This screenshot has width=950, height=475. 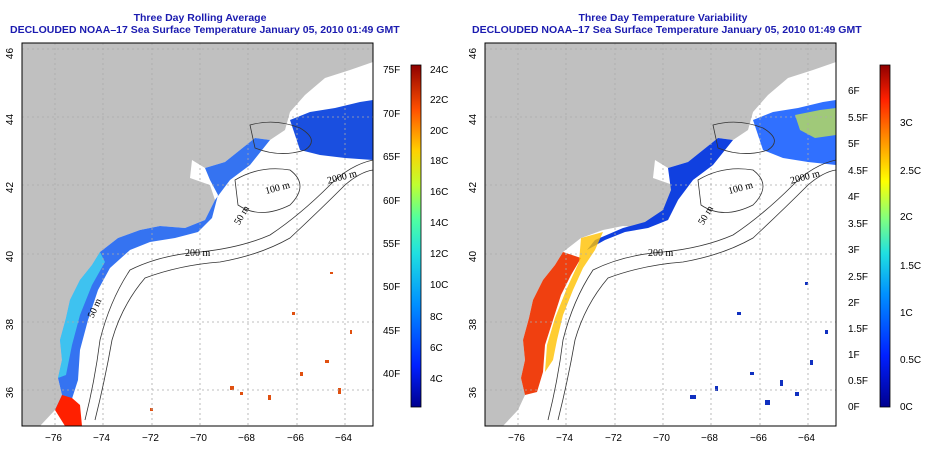 I want to click on left-cb-c: 12C, so click(x=439, y=254).